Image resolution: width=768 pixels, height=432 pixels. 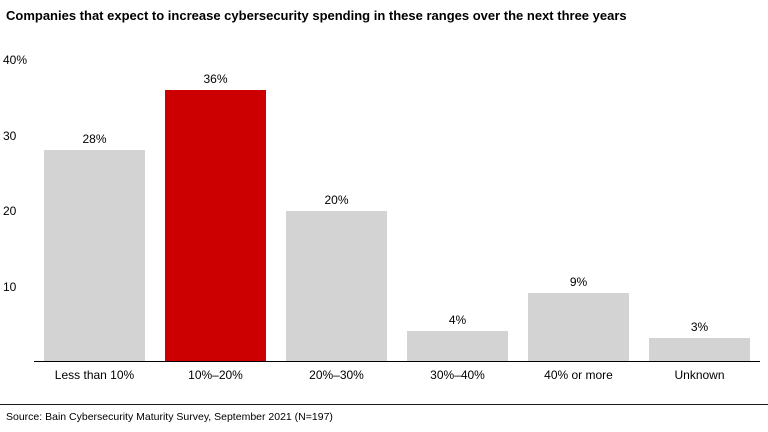 I want to click on y-axis: 40% 30 20 10, so click(x=18, y=207).